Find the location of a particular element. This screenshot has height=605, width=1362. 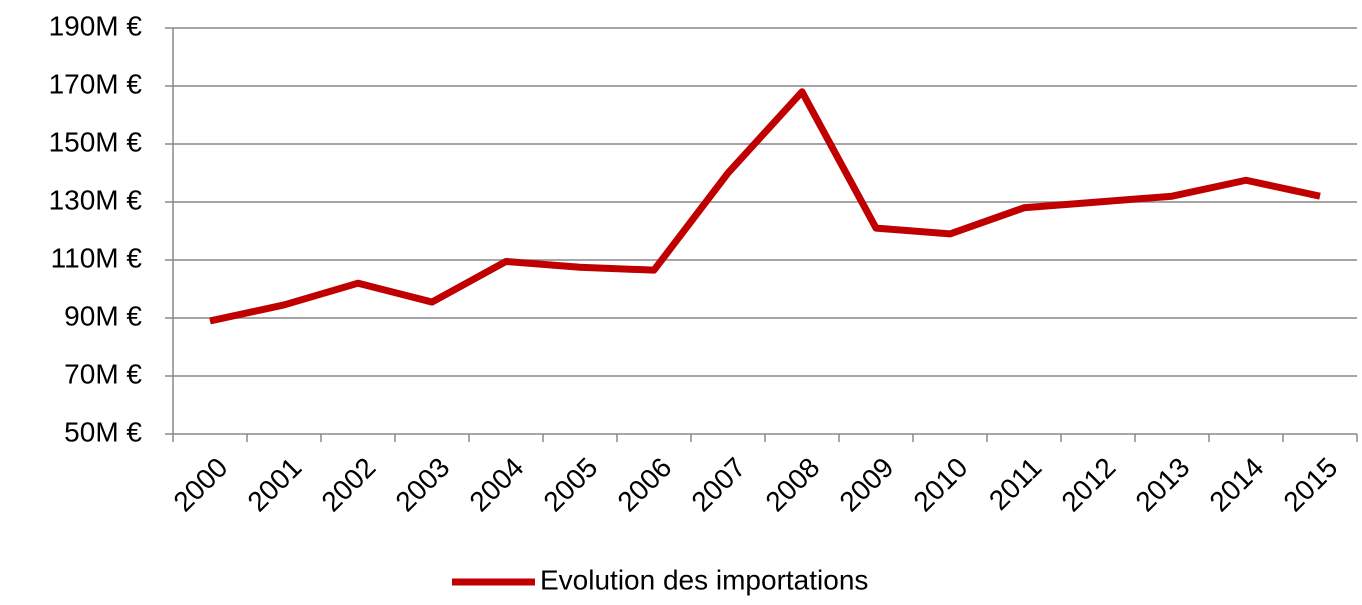

y-tick-label: 150M € is located at coordinates (96, 141).